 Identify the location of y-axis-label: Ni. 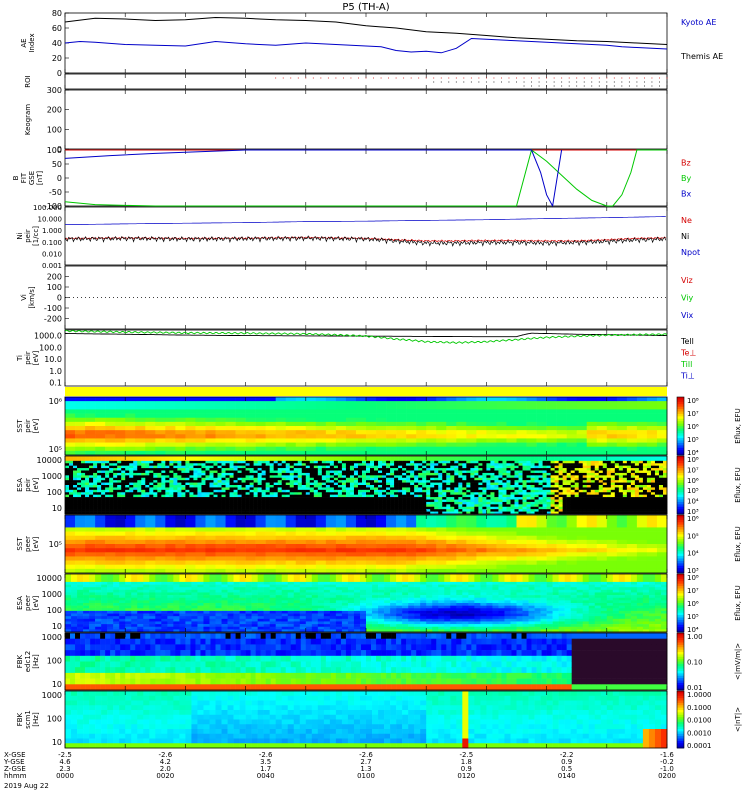
(20, 235).